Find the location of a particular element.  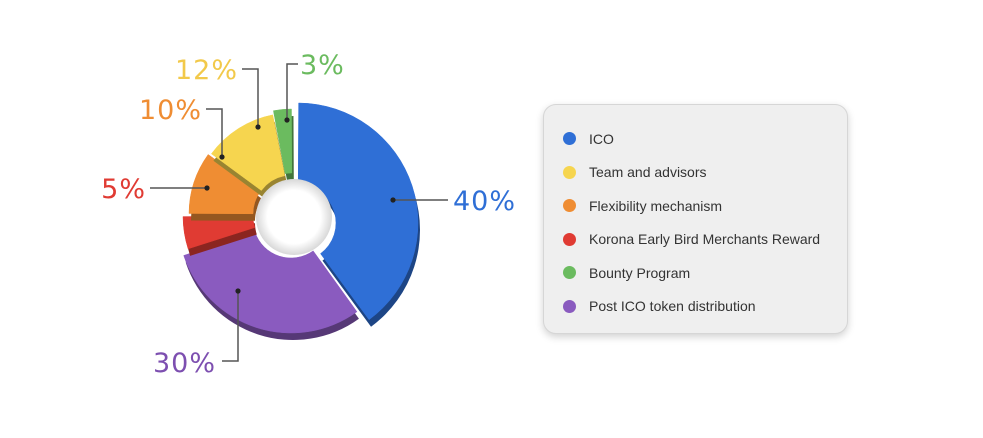

legend-item-flexibility-mechanism: Flexibility mechanism is located at coordinates (705, 206).